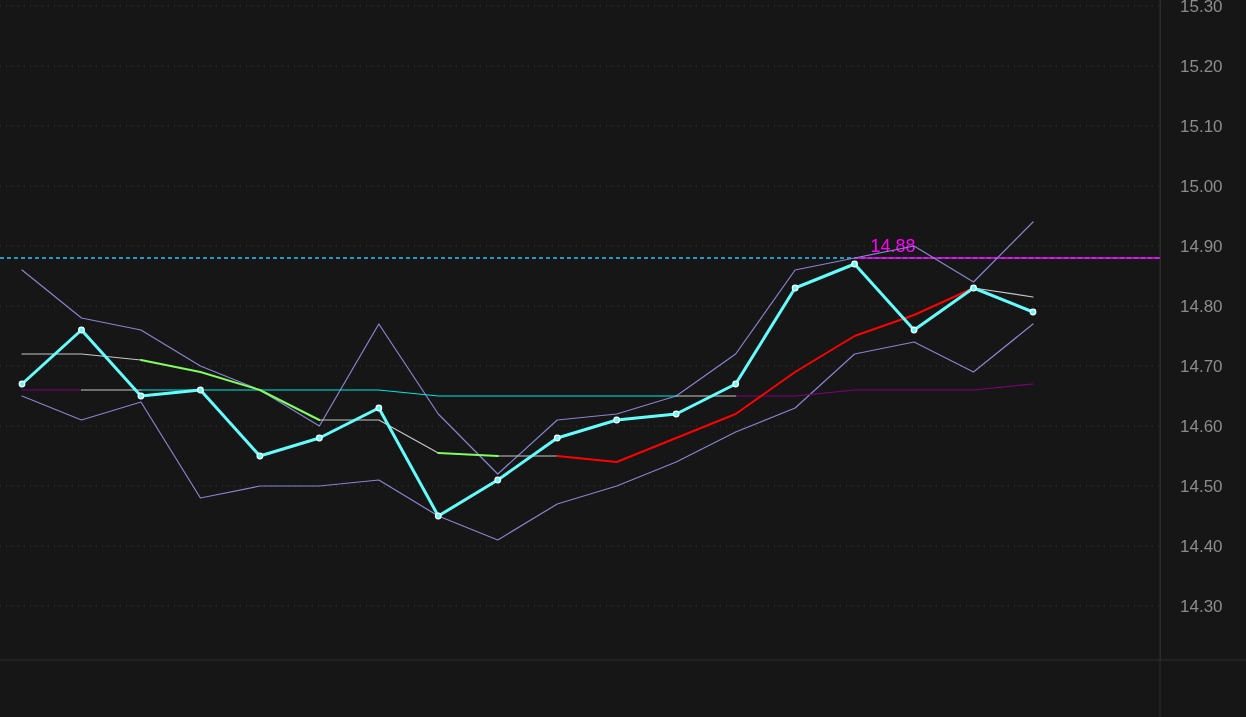 The image size is (1246, 717). What do you see at coordinates (1201, 126) in the screenshot?
I see `y-tick-label: 15.10` at bounding box center [1201, 126].